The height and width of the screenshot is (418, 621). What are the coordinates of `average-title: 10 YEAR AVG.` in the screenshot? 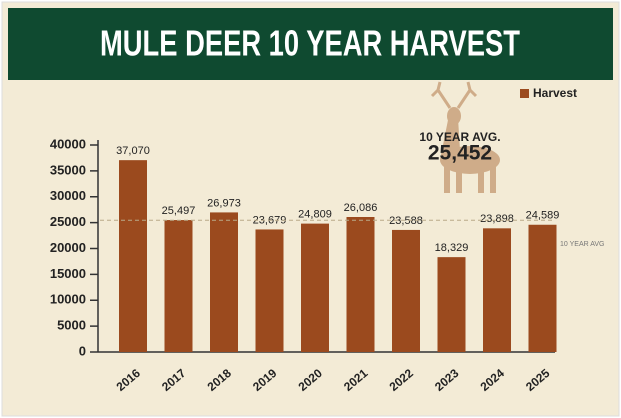 It's located at (459, 137).